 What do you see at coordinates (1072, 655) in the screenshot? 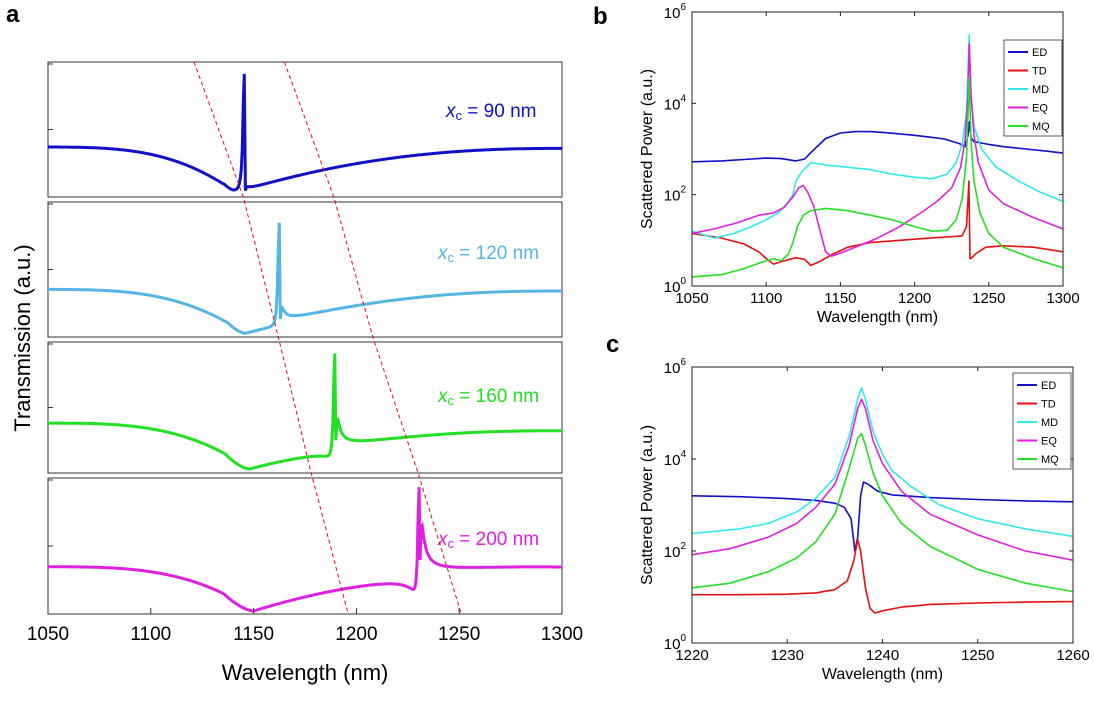
I see `x-tick-label: 1260` at bounding box center [1072, 655].